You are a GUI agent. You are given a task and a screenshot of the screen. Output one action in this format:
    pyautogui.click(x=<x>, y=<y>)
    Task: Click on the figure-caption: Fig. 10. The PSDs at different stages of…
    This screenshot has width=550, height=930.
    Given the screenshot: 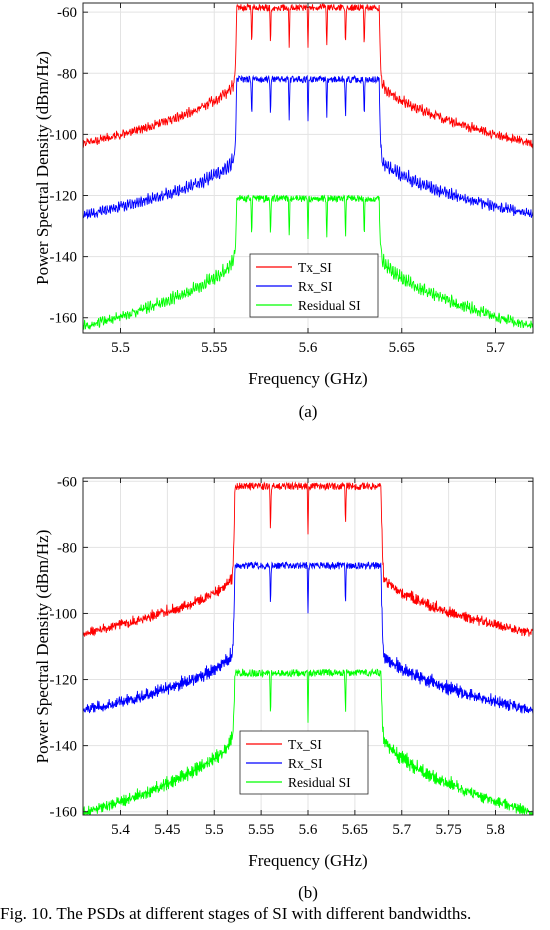 What is the action you would take?
    pyautogui.click(x=236, y=913)
    